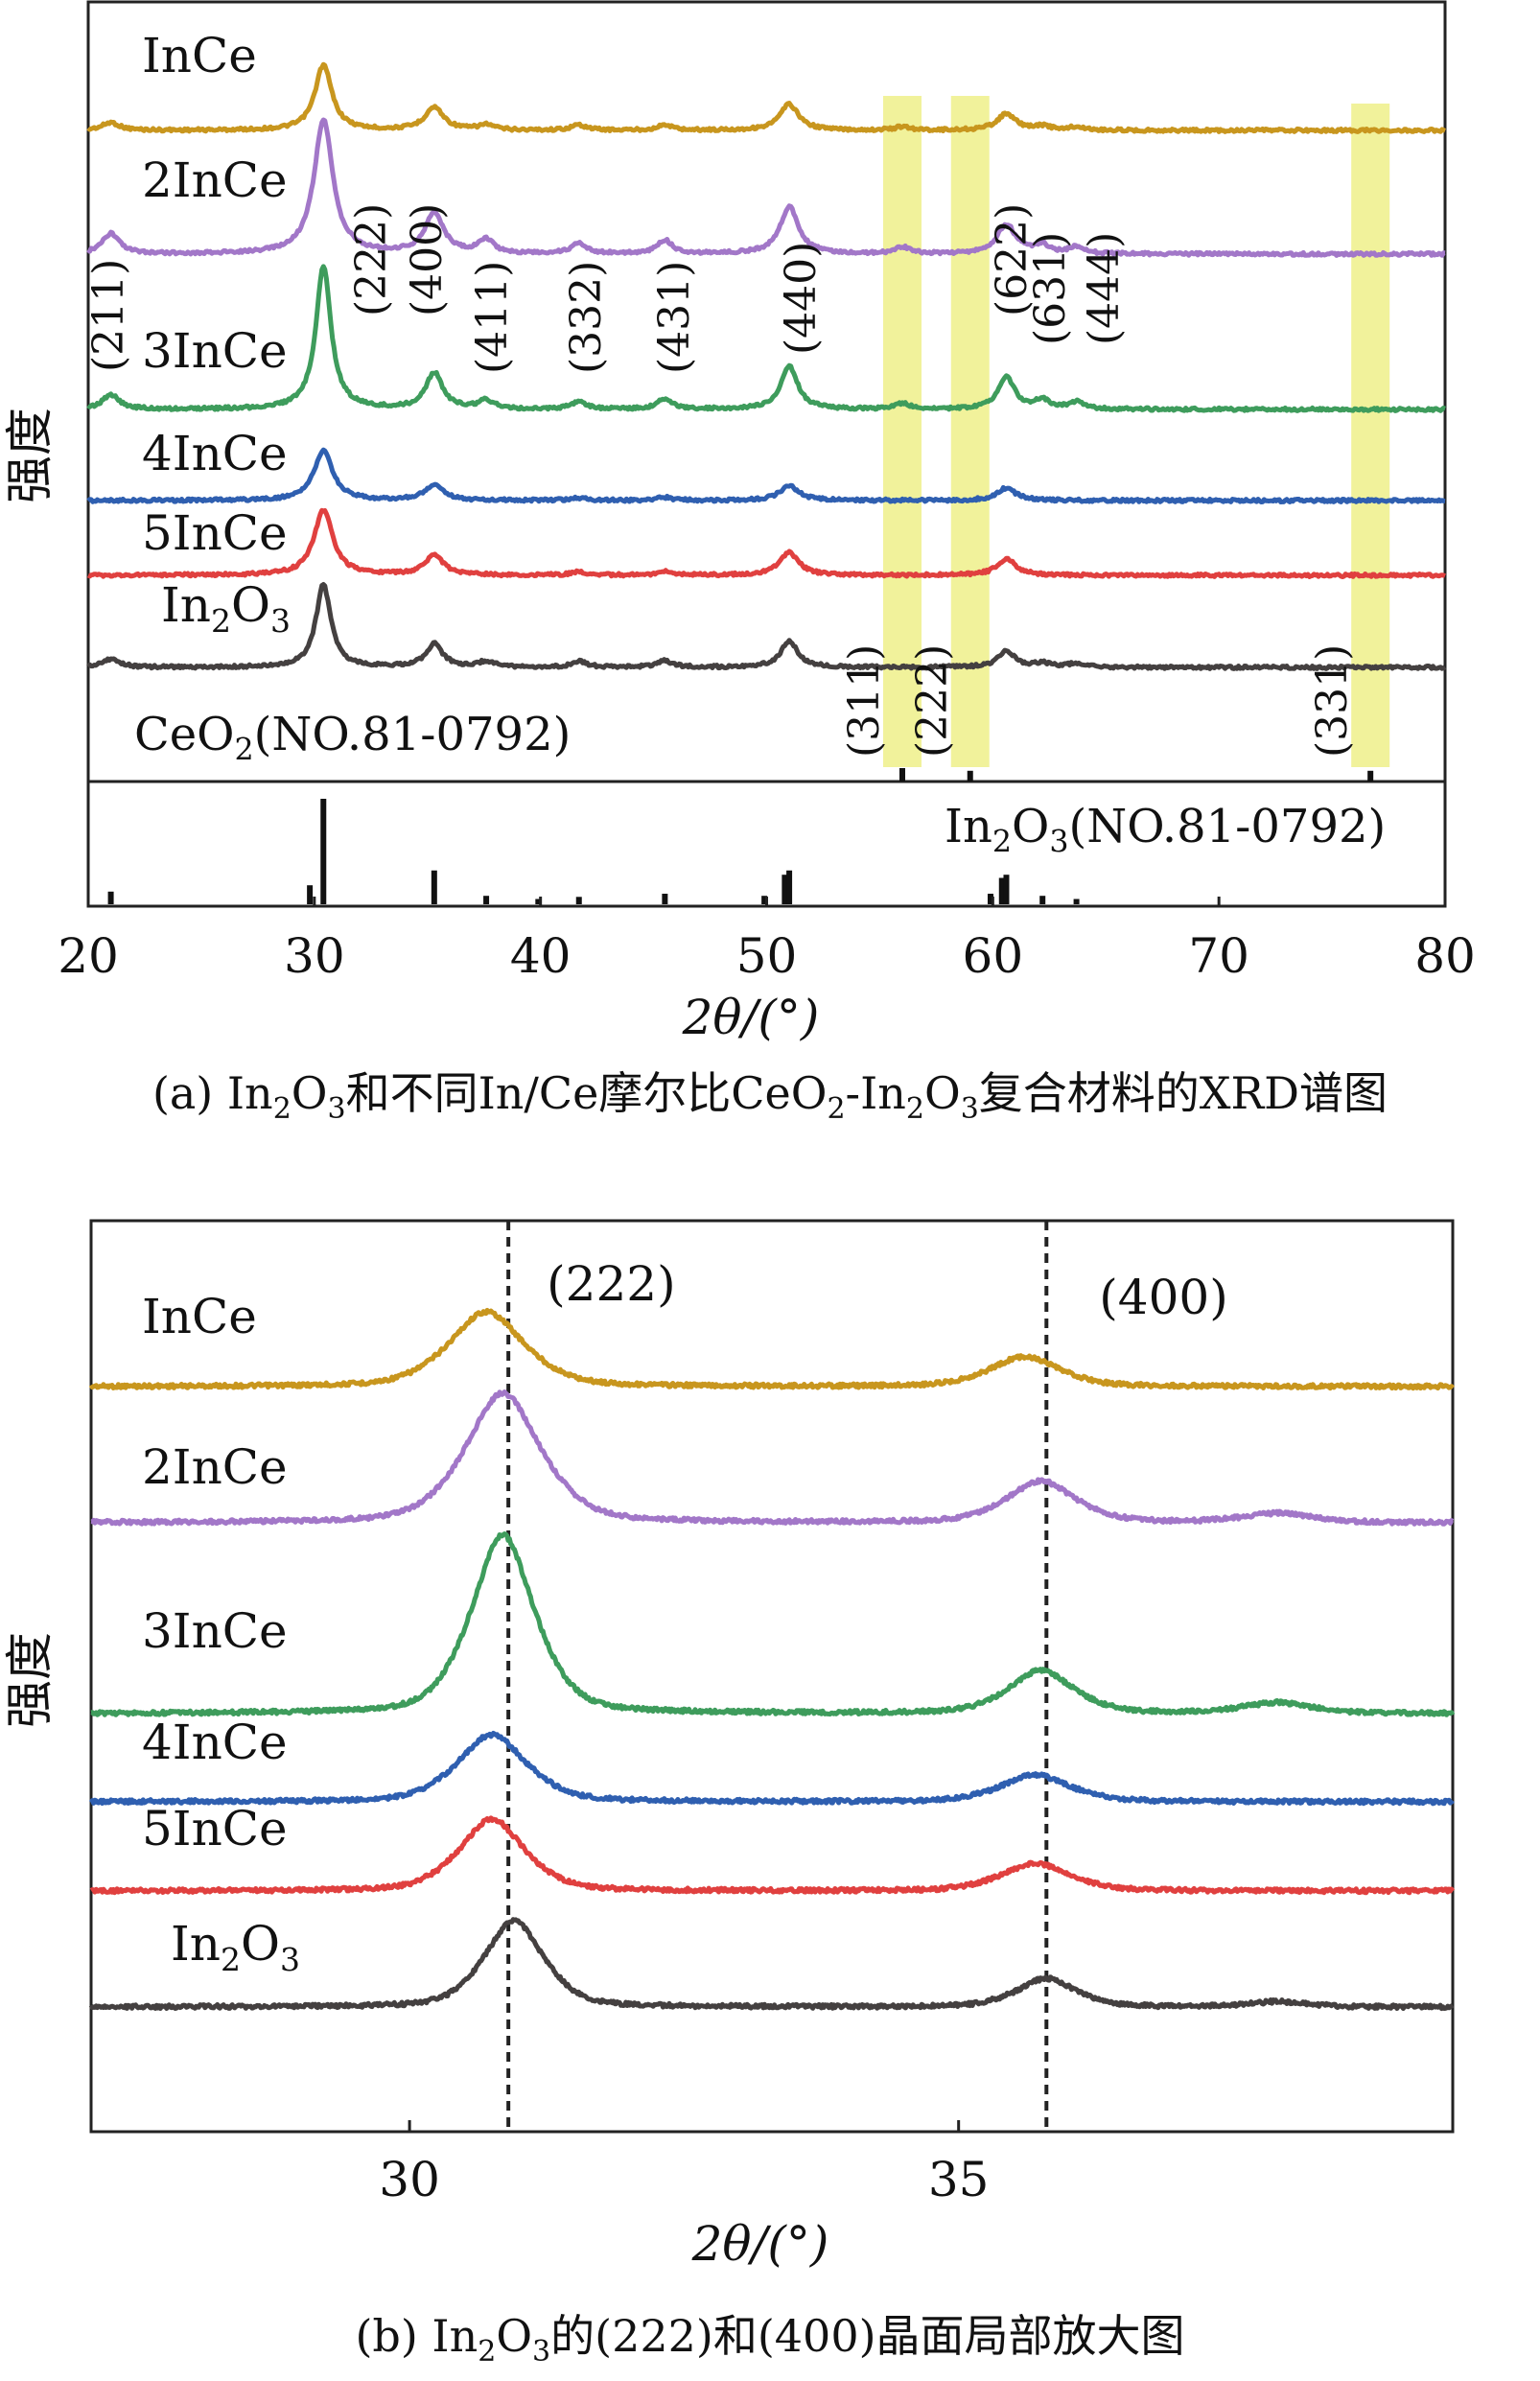  What do you see at coordinates (1165, 830) in the screenshot?
I see `ref-label-In2O3: In2O3(NO.81-0792)` at bounding box center [1165, 830].